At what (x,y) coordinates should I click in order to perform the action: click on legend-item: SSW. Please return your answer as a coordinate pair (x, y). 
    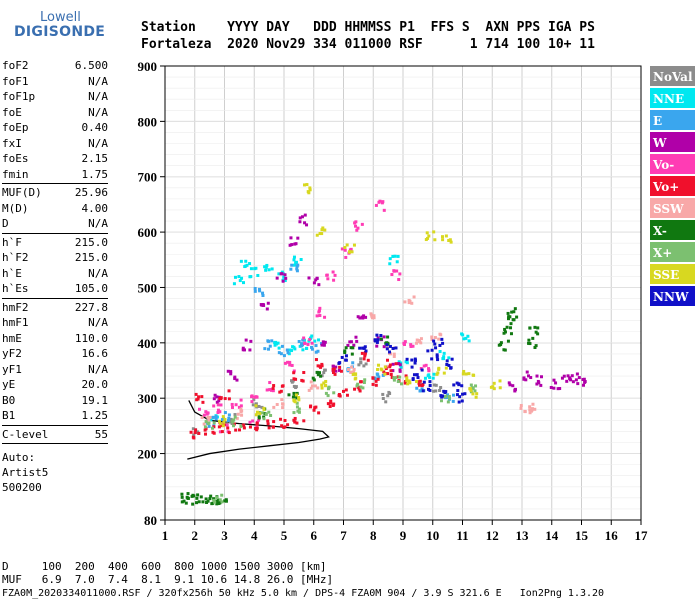
    Looking at the image, I should click on (672, 209).